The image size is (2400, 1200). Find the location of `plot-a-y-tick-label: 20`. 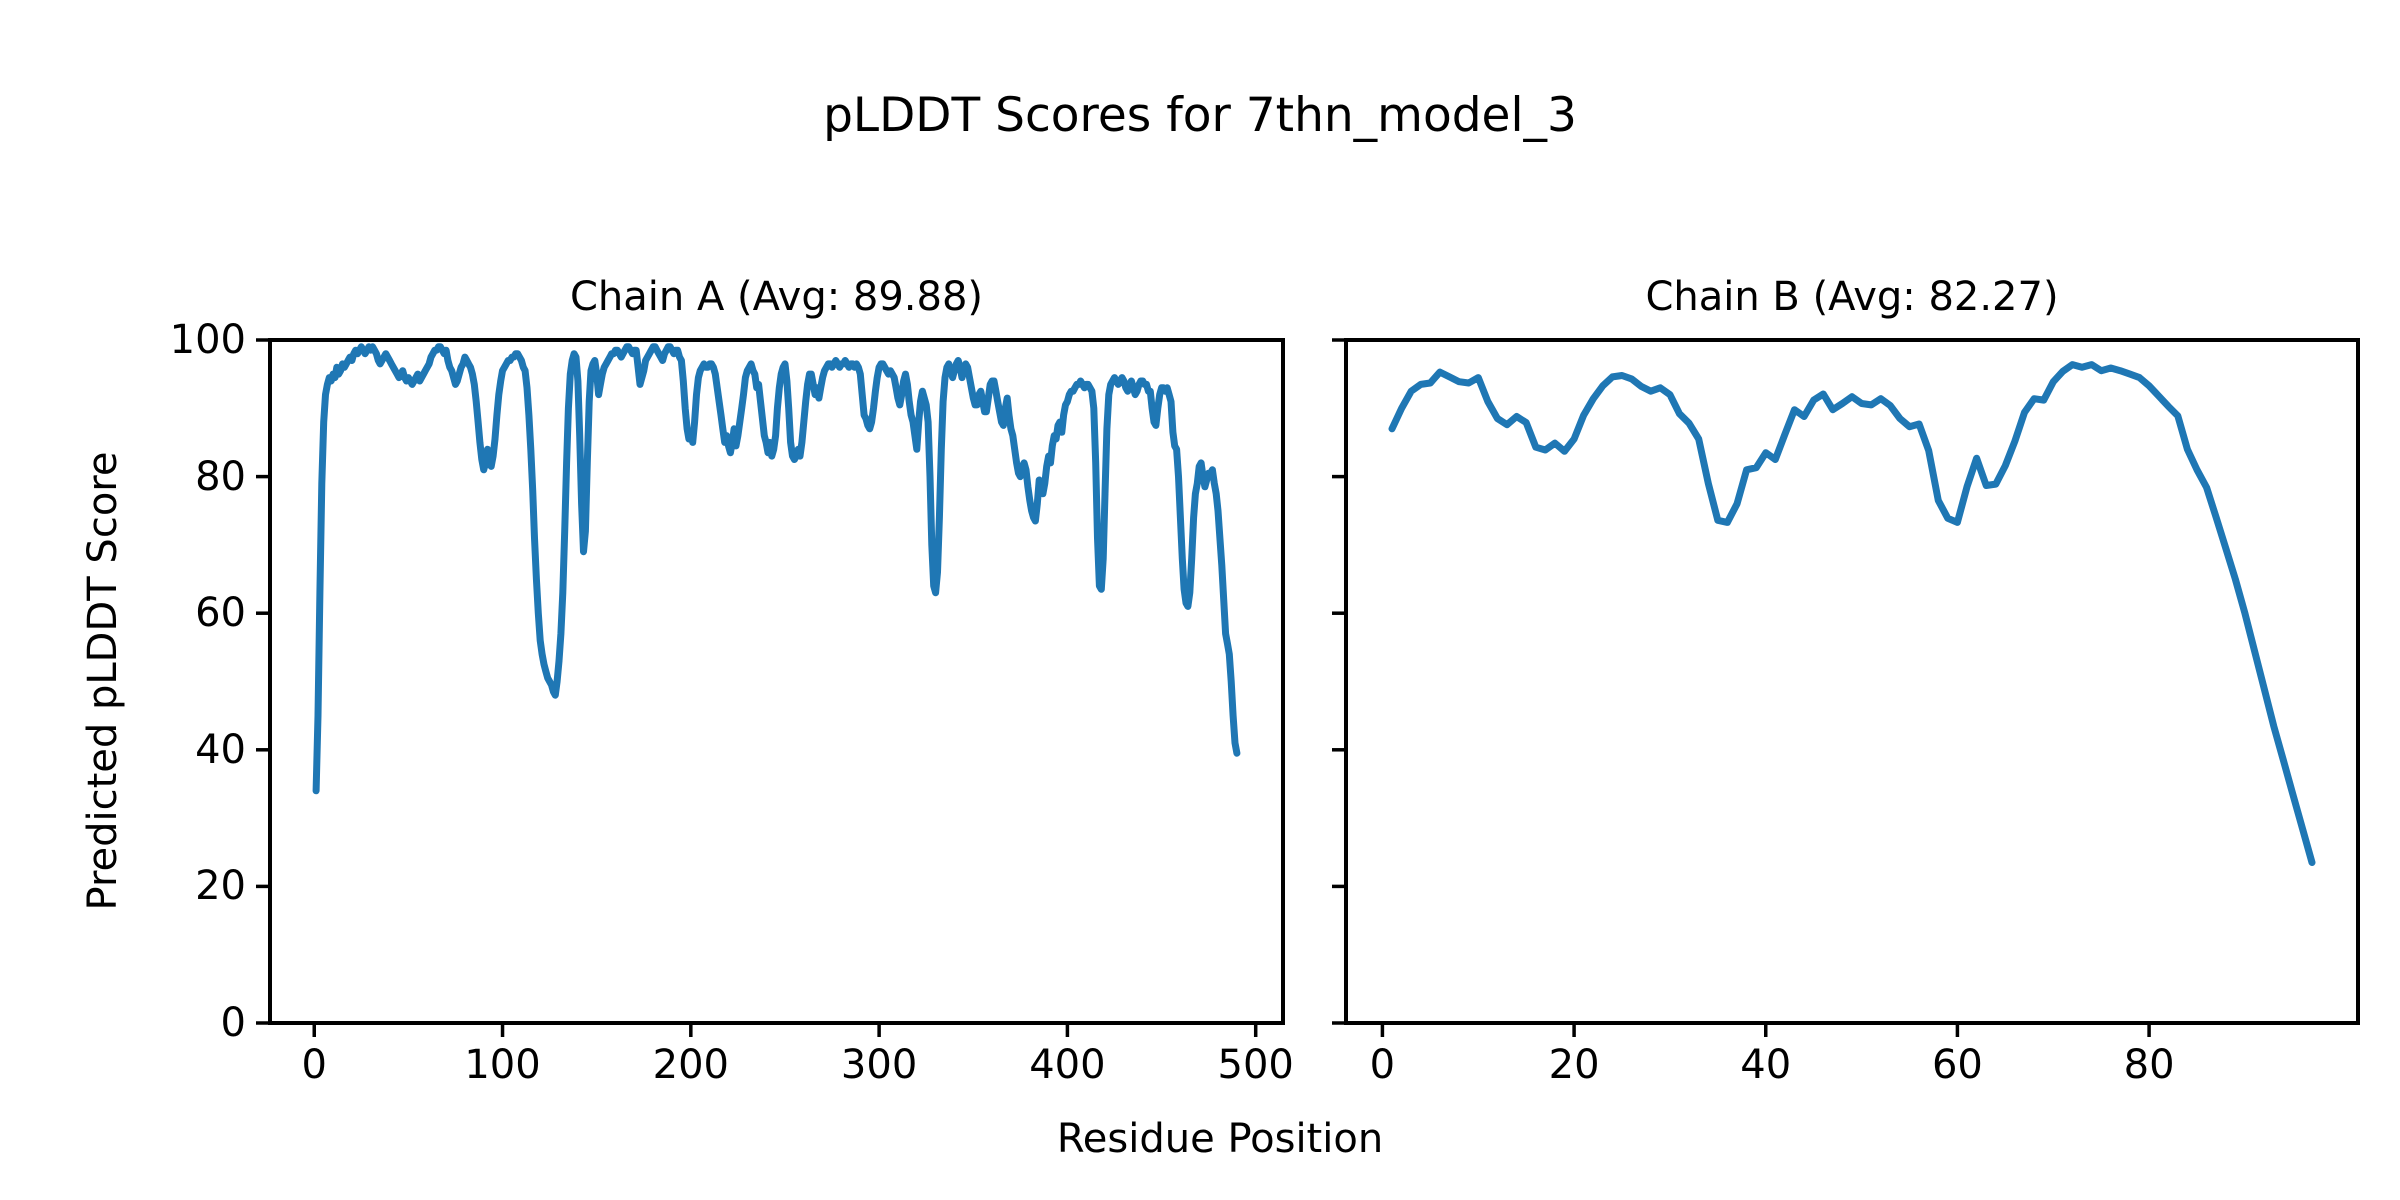

plot-a-y-tick-label: 20 is located at coordinates (220, 886).